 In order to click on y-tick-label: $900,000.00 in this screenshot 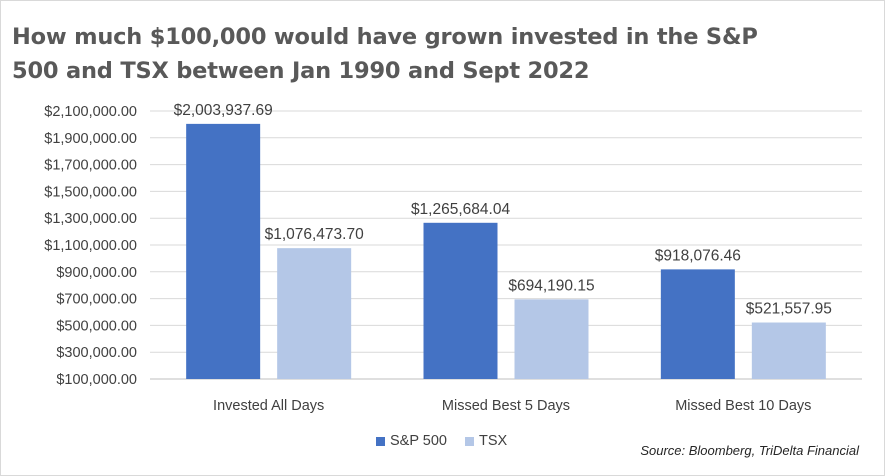, I will do `click(96, 273)`.